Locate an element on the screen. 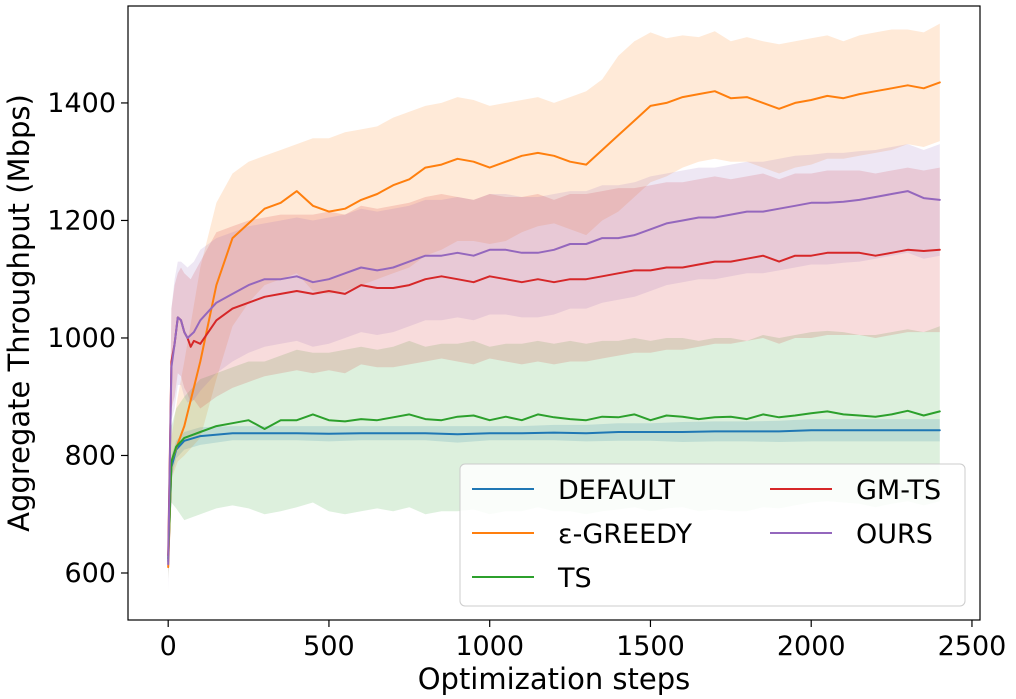 This screenshot has width=1016, height=699. y-tick-label: 1400 is located at coordinates (81, 103).